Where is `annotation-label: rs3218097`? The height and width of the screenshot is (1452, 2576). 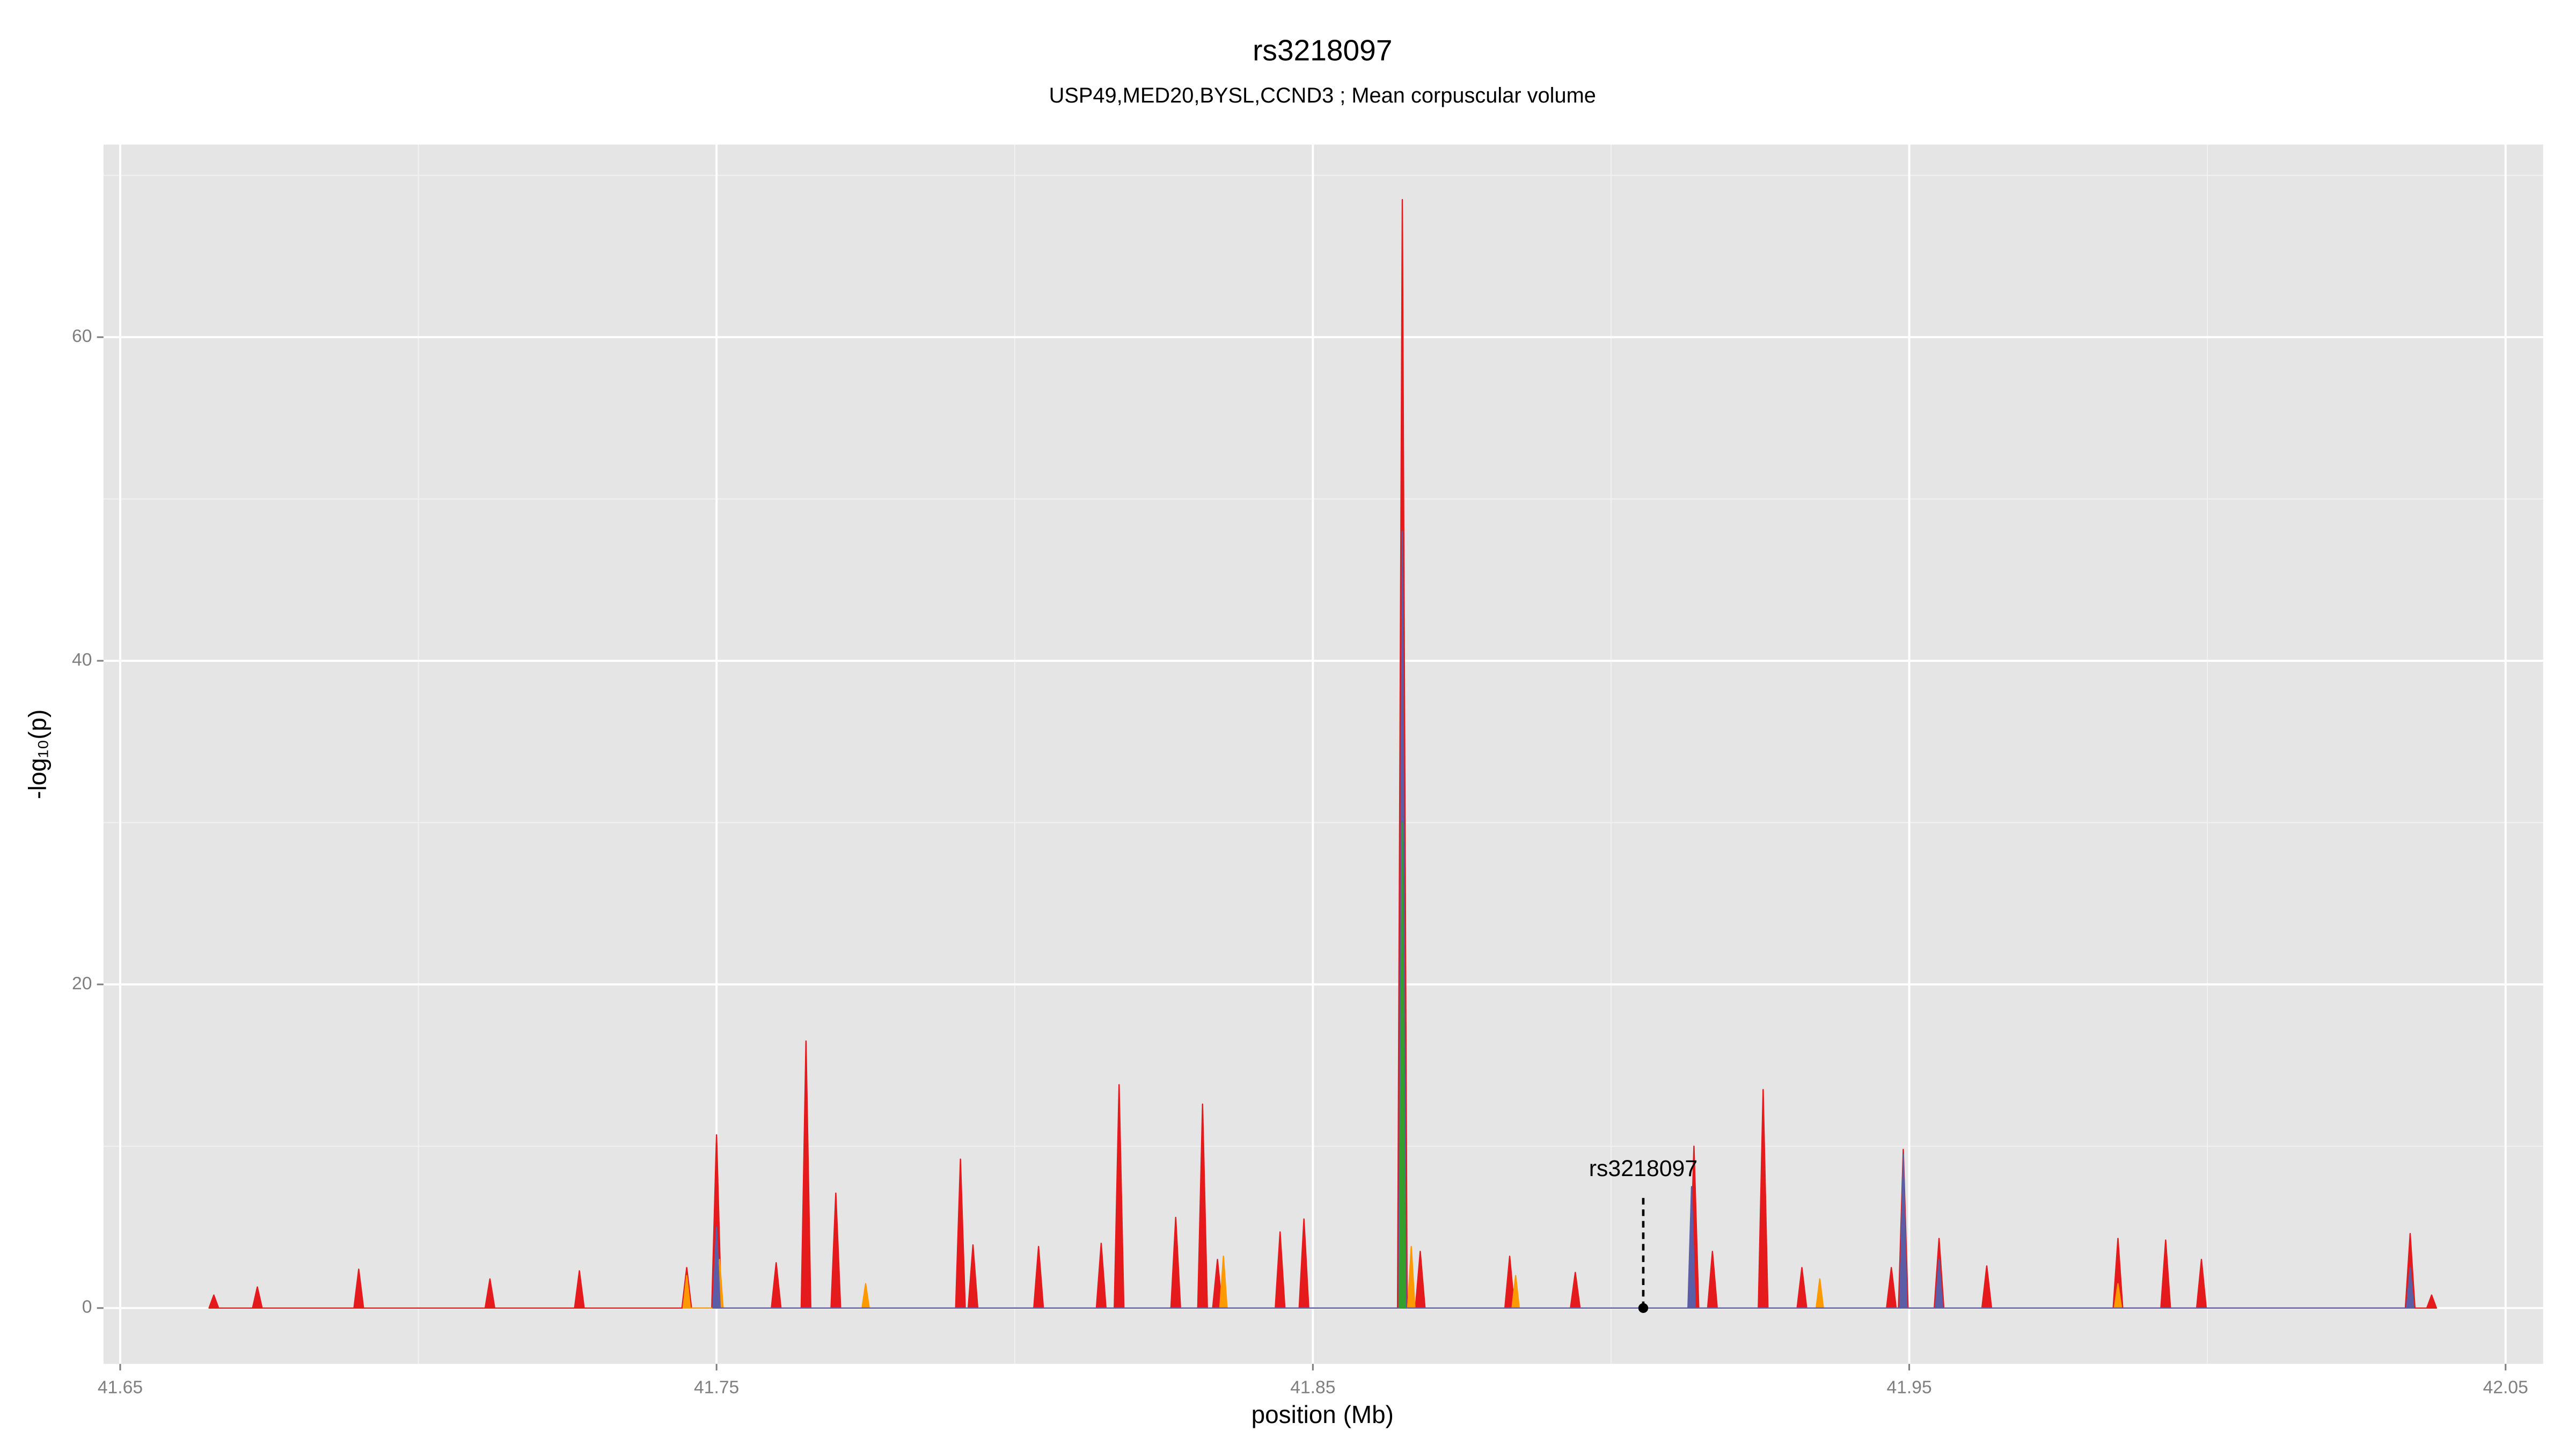
annotation-label: rs3218097 is located at coordinates (1643, 1168).